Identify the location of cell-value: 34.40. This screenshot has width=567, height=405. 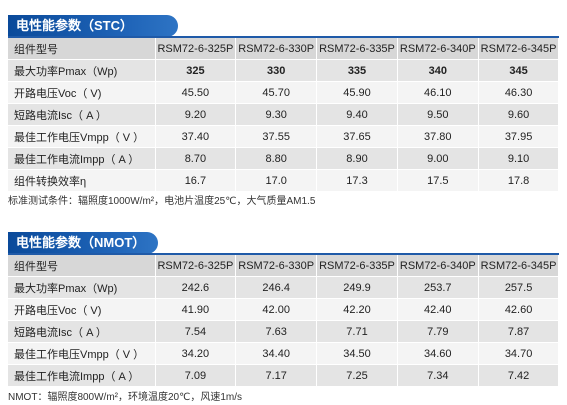
(276, 353).